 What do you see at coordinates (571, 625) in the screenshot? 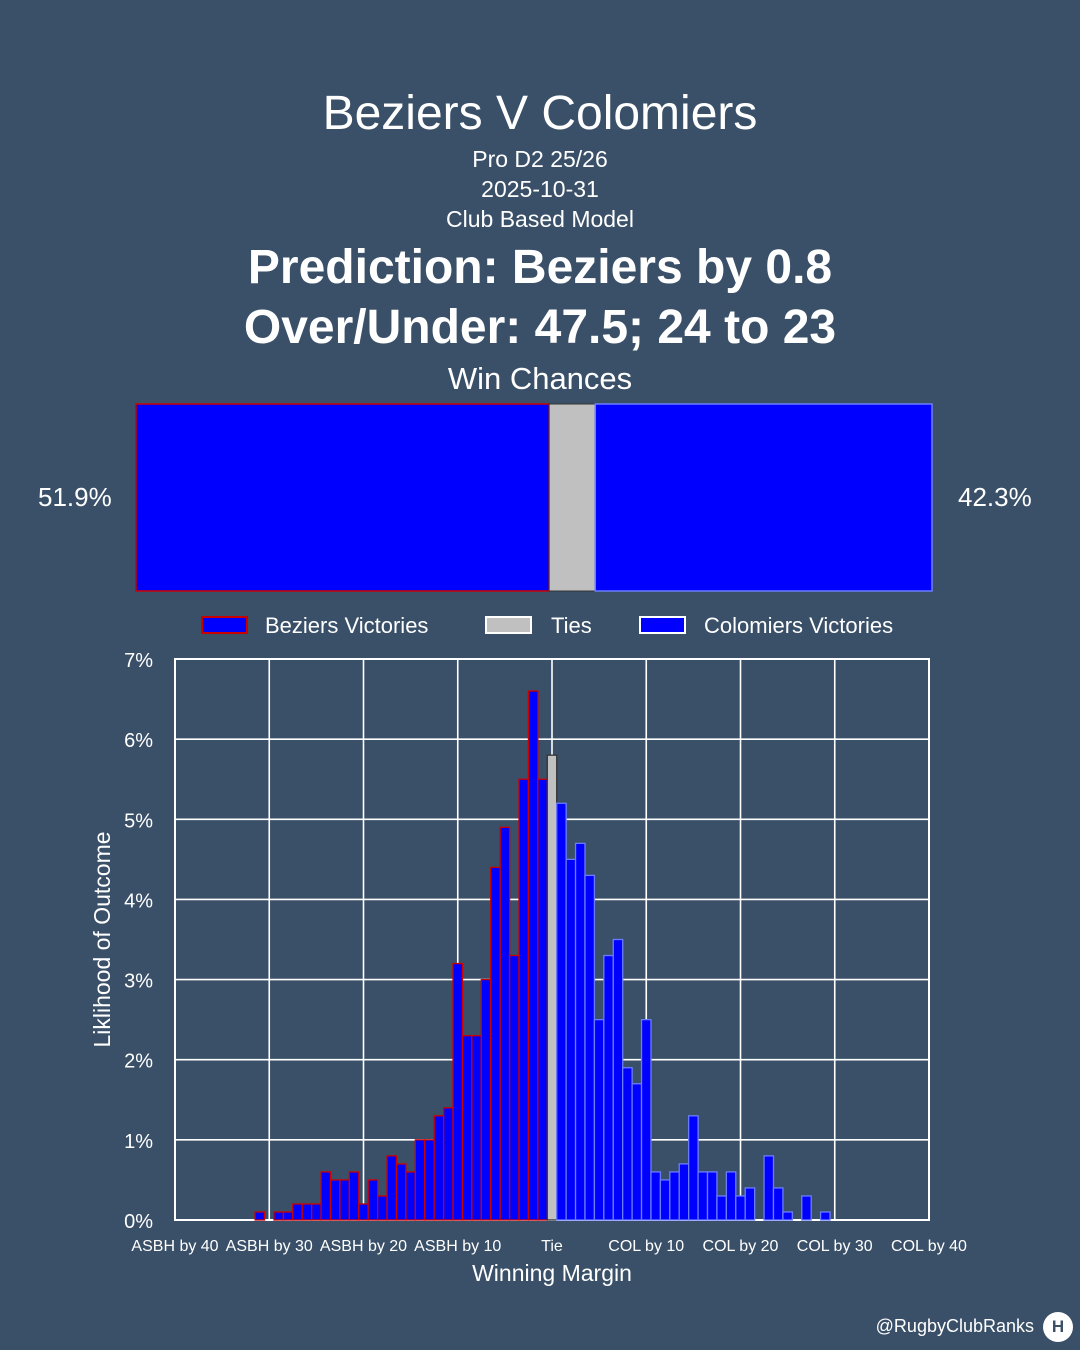
I see `legend-label: Ties` at bounding box center [571, 625].